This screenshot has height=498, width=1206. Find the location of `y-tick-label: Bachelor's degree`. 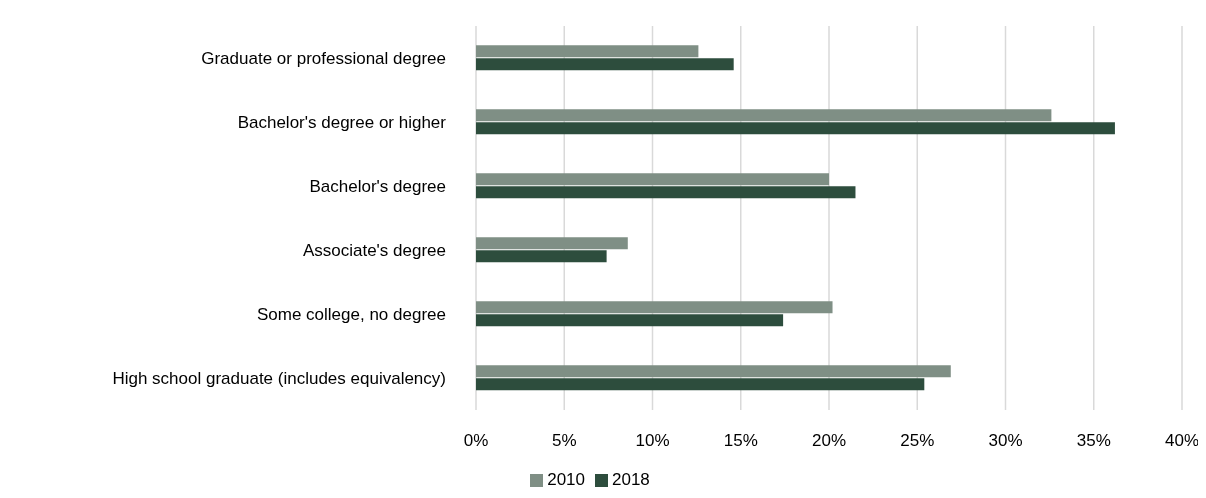

y-tick-label: Bachelor's degree is located at coordinates (377, 187).